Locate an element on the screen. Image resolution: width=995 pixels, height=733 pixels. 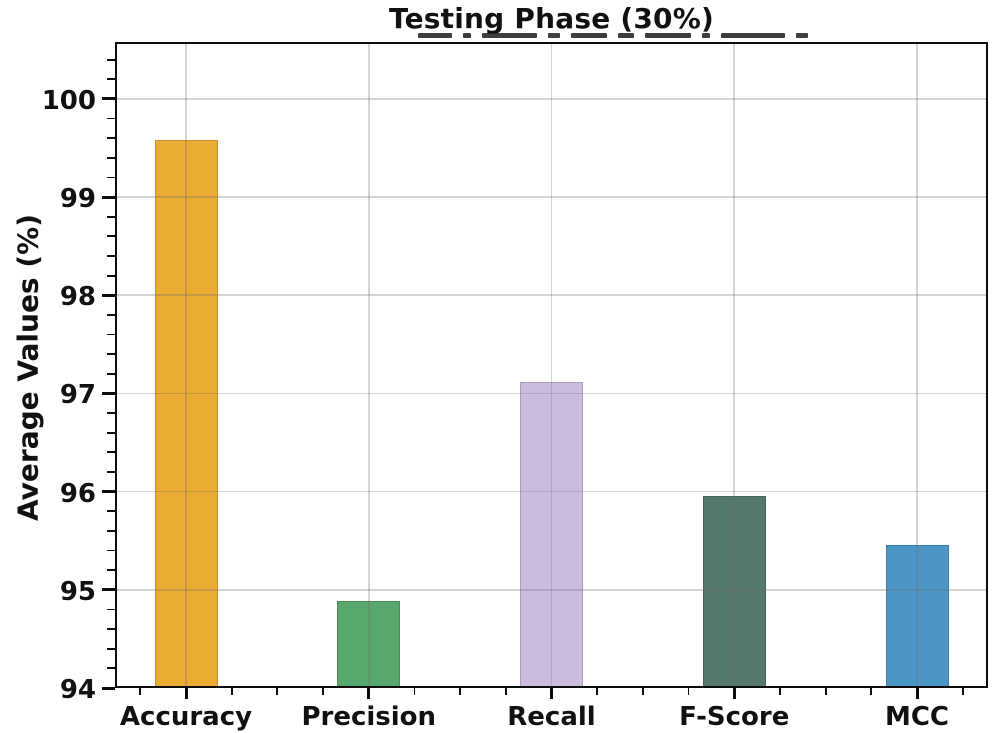
y-tick-label-100: 100 is located at coordinates (68, 100).